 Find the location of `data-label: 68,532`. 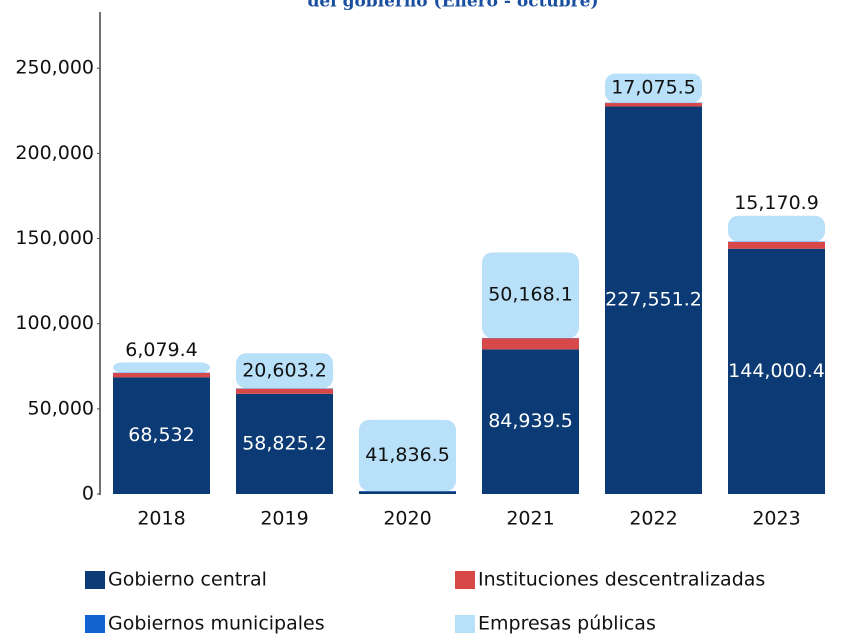

data-label: 68,532 is located at coordinates (161, 435).